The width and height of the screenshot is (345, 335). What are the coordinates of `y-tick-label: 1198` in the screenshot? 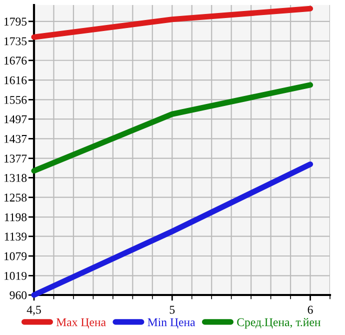 It's located at (15, 217).